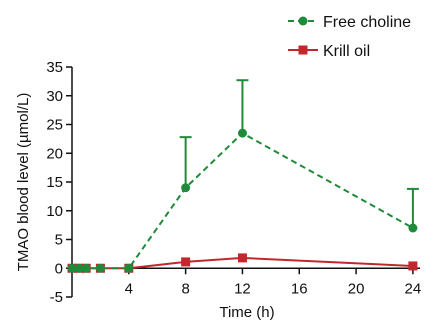  Describe the element at coordinates (56, 297) in the screenshot. I see `y-tick-label: -5` at that location.